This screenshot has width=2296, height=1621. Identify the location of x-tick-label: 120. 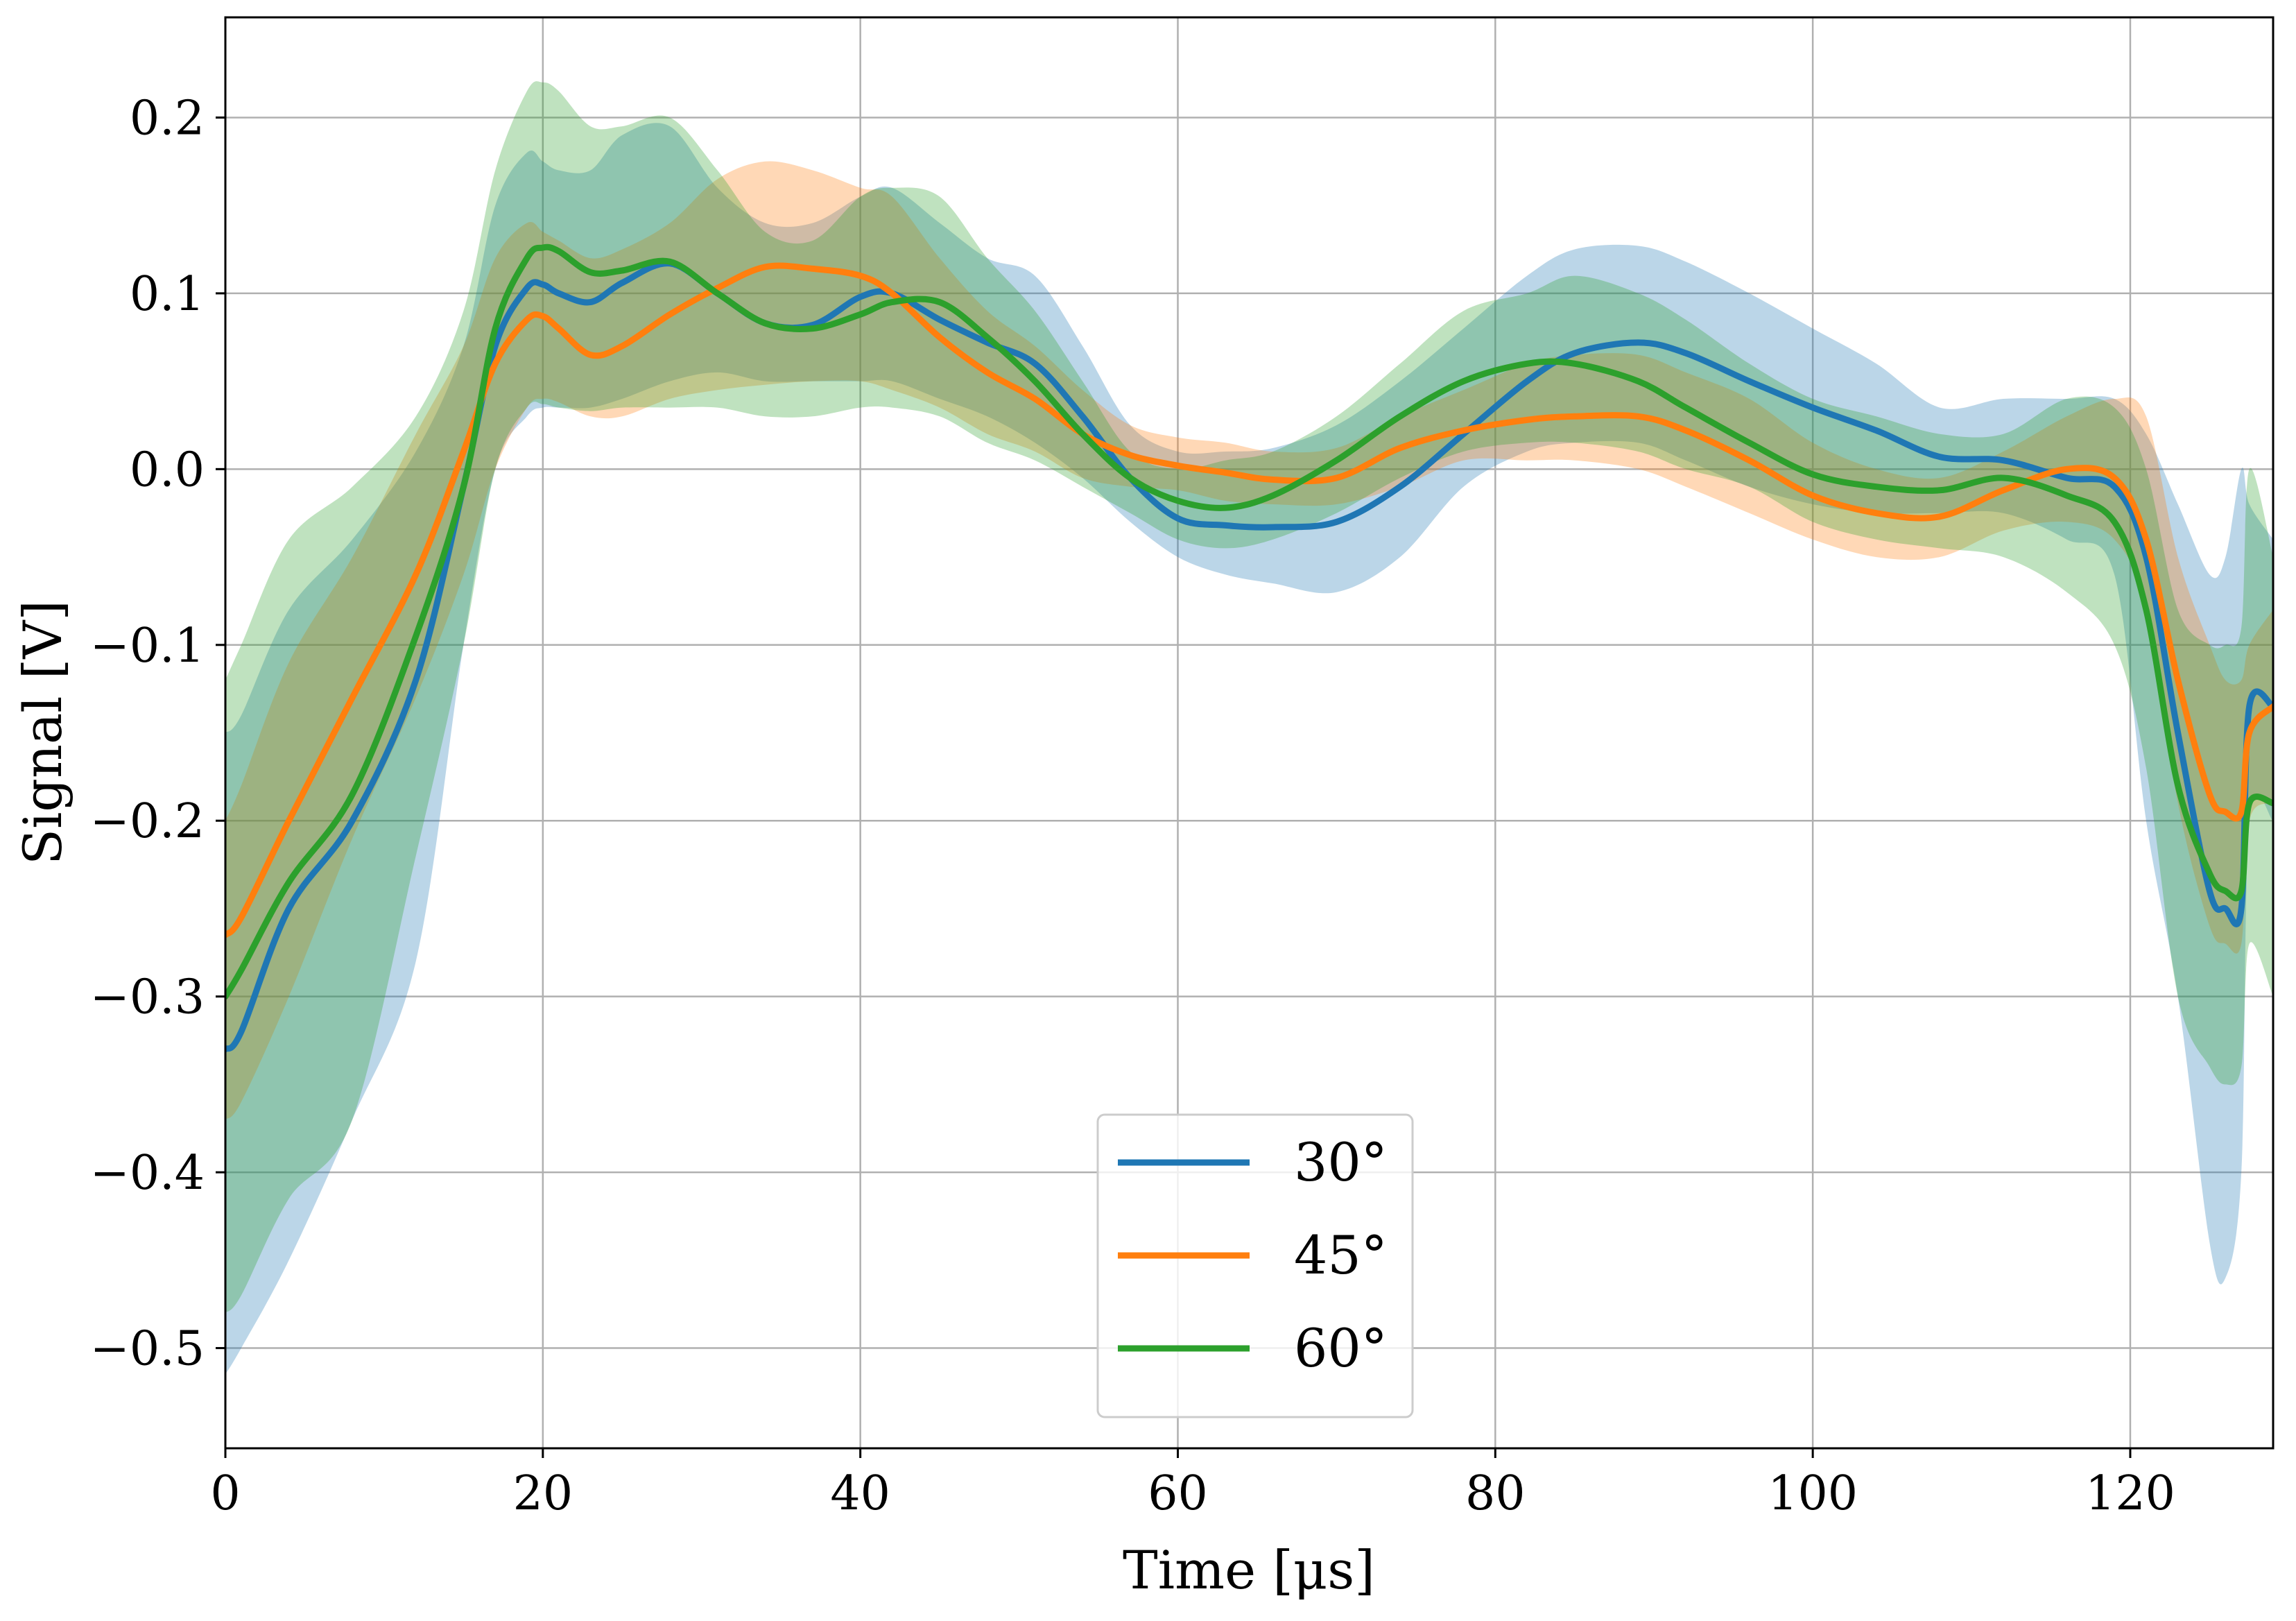
(2130, 1493).